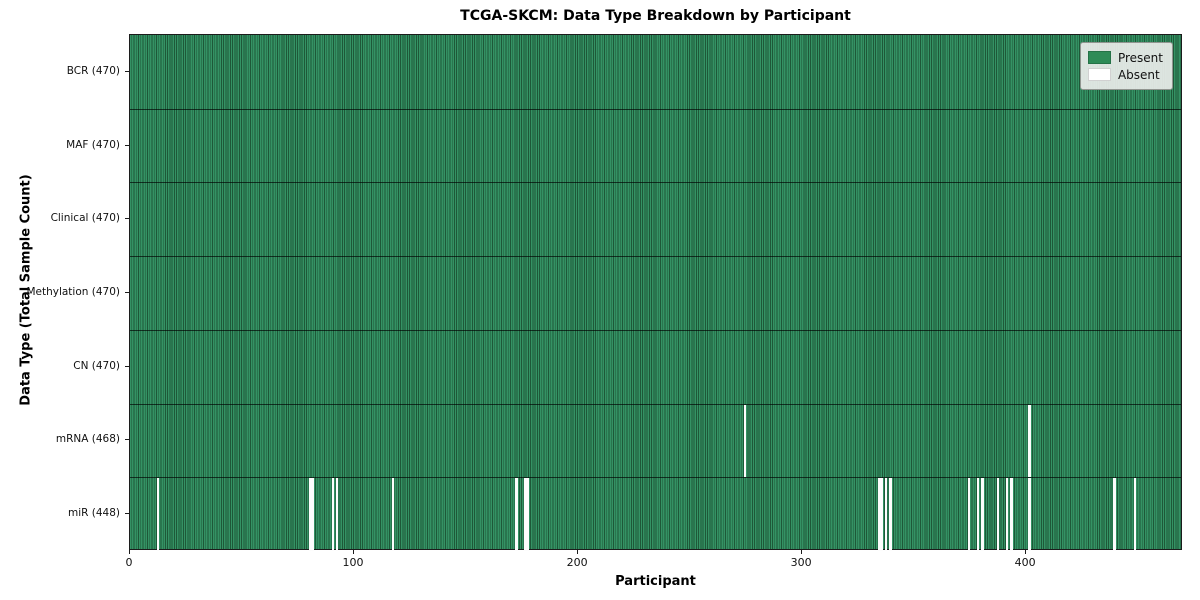 The height and width of the screenshot is (600, 1200). I want to click on legend-item-absent: Absent, so click(1125, 74).